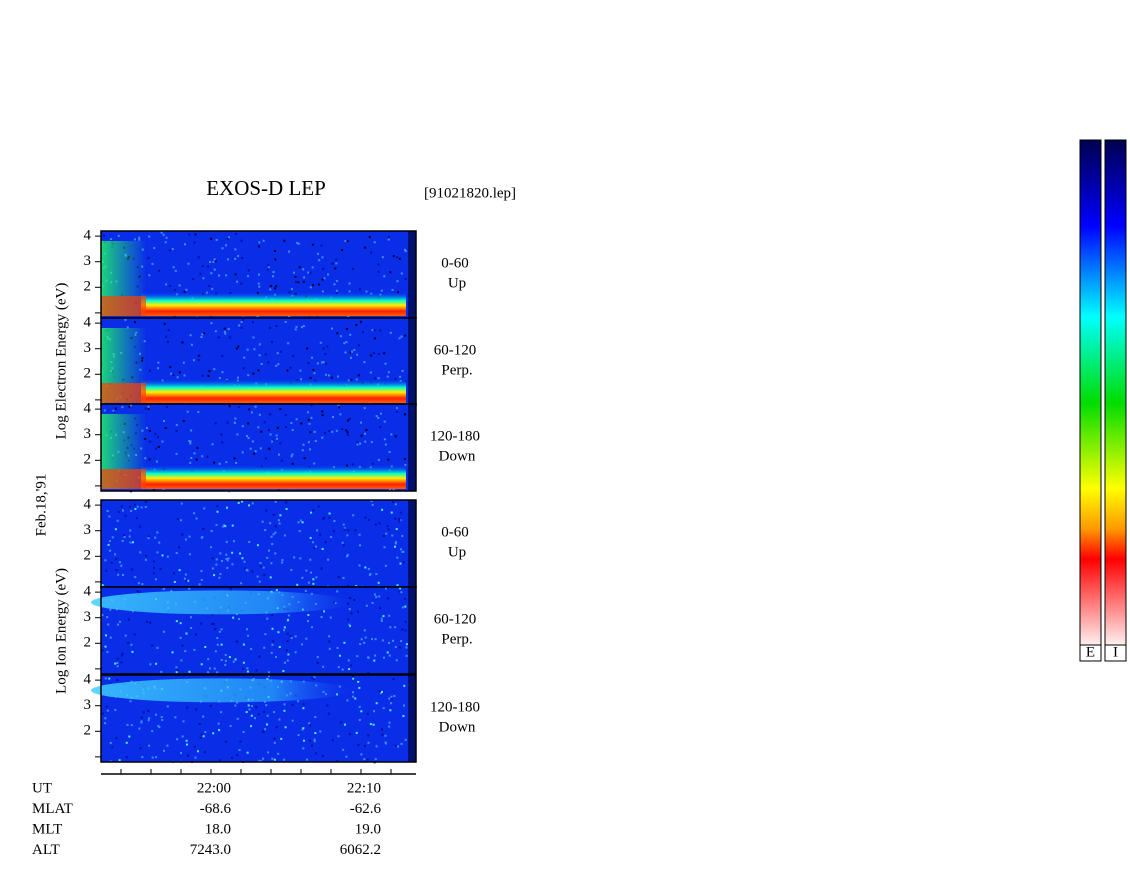 The height and width of the screenshot is (875, 1130). Describe the element at coordinates (88, 592) in the screenshot. I see `y-tick-label: 4` at that location.